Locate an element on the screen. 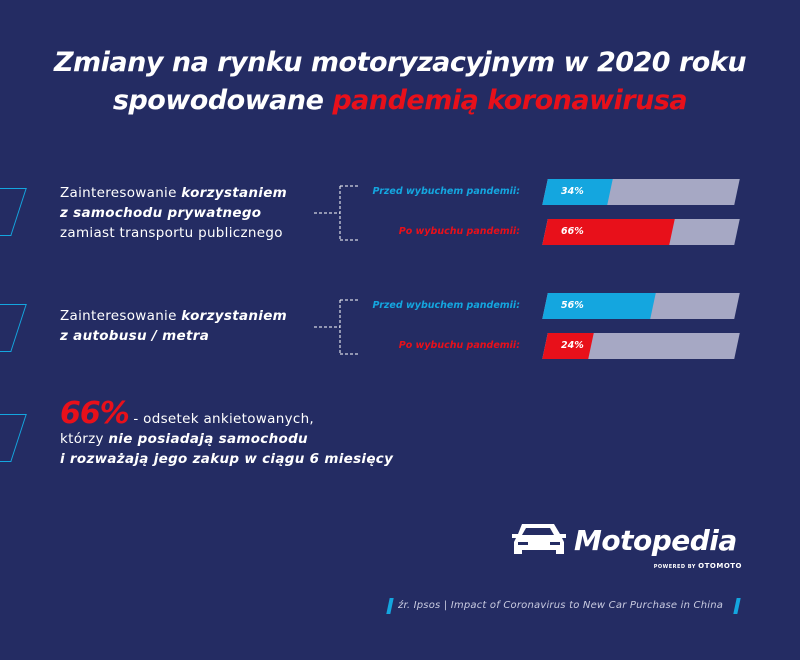 The height and width of the screenshot is (660, 800). bar-track: 66% is located at coordinates (641, 232).